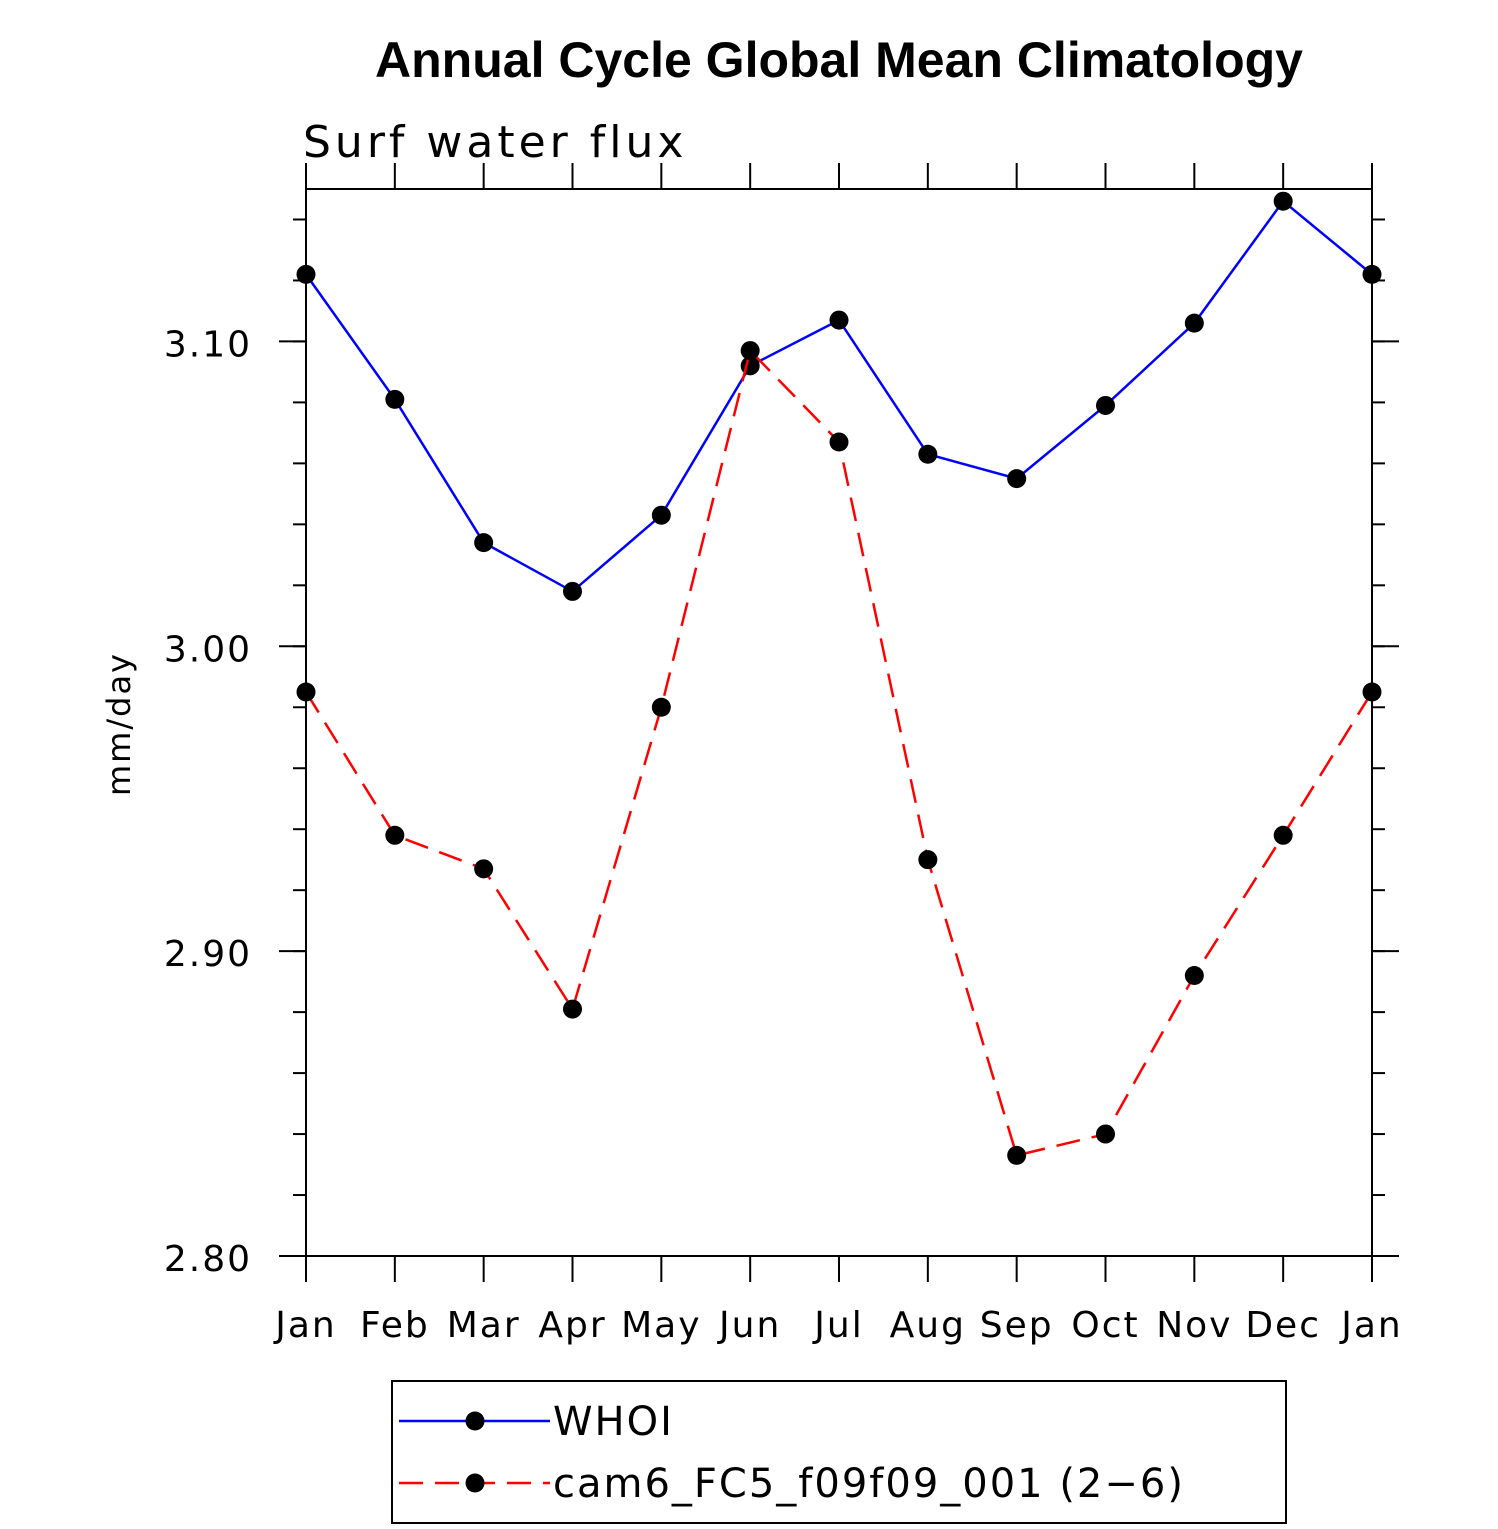  What do you see at coordinates (208, 1259) in the screenshot?
I see `y-tick-label: 2.80` at bounding box center [208, 1259].